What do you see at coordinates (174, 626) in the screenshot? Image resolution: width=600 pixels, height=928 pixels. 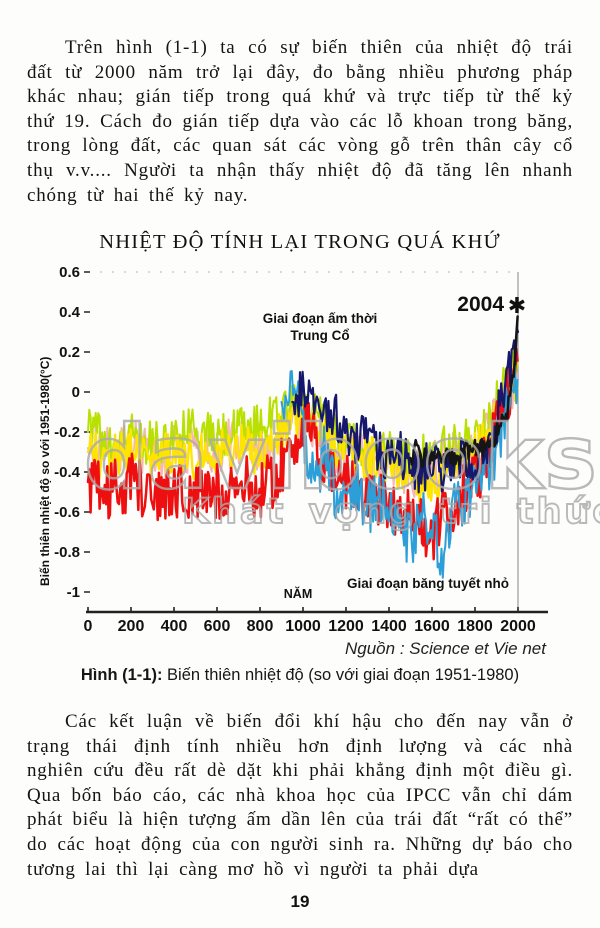 I see `x-tick-label: 400` at bounding box center [174, 626].